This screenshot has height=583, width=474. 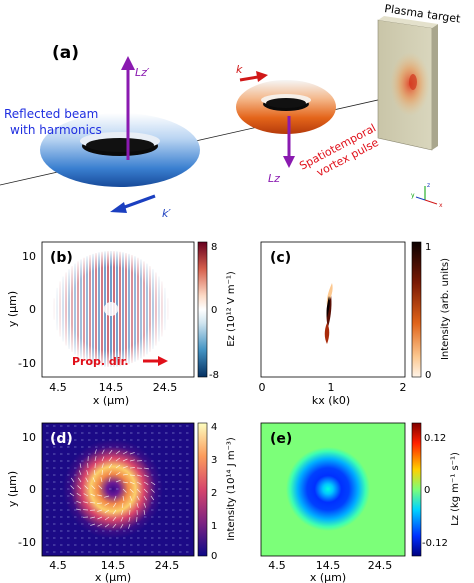 What do you see at coordinates (403, 387) in the screenshot?
I see `c-xtick-2: 2` at bounding box center [403, 387].